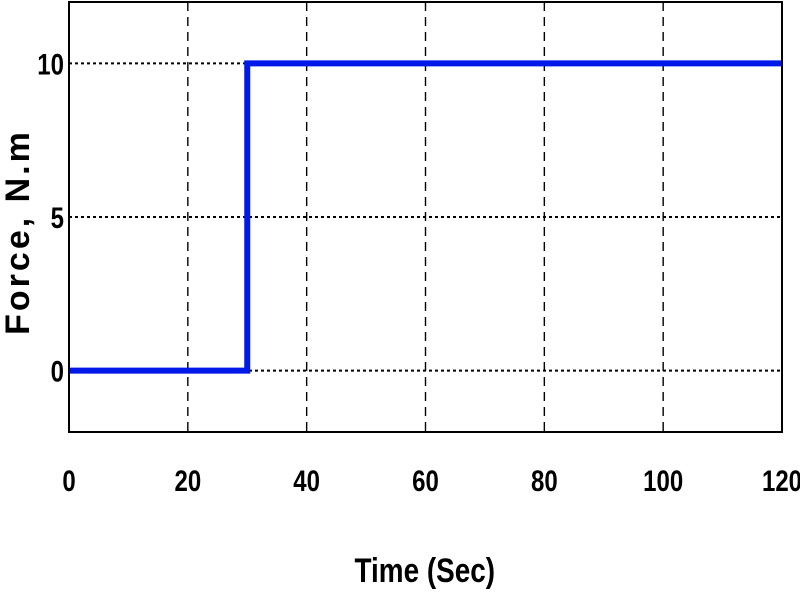 This screenshot has height=600, width=800. What do you see at coordinates (425, 480) in the screenshot?
I see `x-tick-label-60: 60` at bounding box center [425, 480].